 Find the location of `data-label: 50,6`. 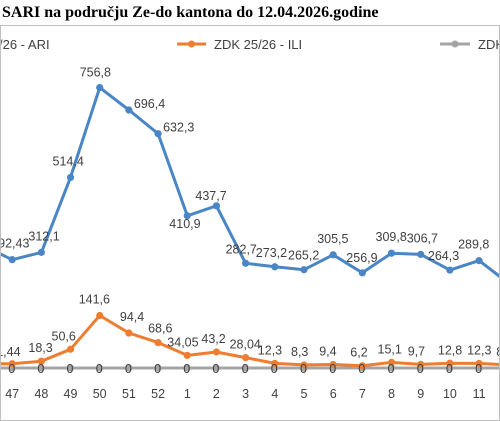

data-label: 50,6 is located at coordinates (64, 336).